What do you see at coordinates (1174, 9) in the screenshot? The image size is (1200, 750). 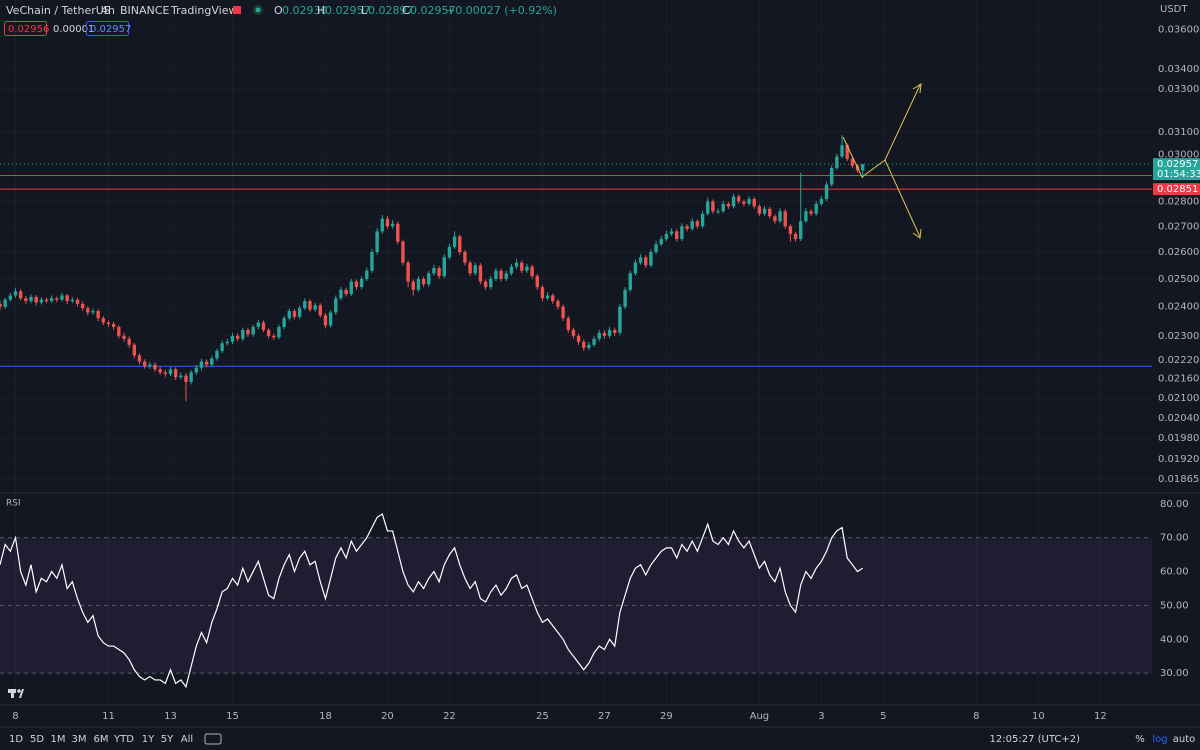 I see `currency: USDT` at bounding box center [1174, 9].